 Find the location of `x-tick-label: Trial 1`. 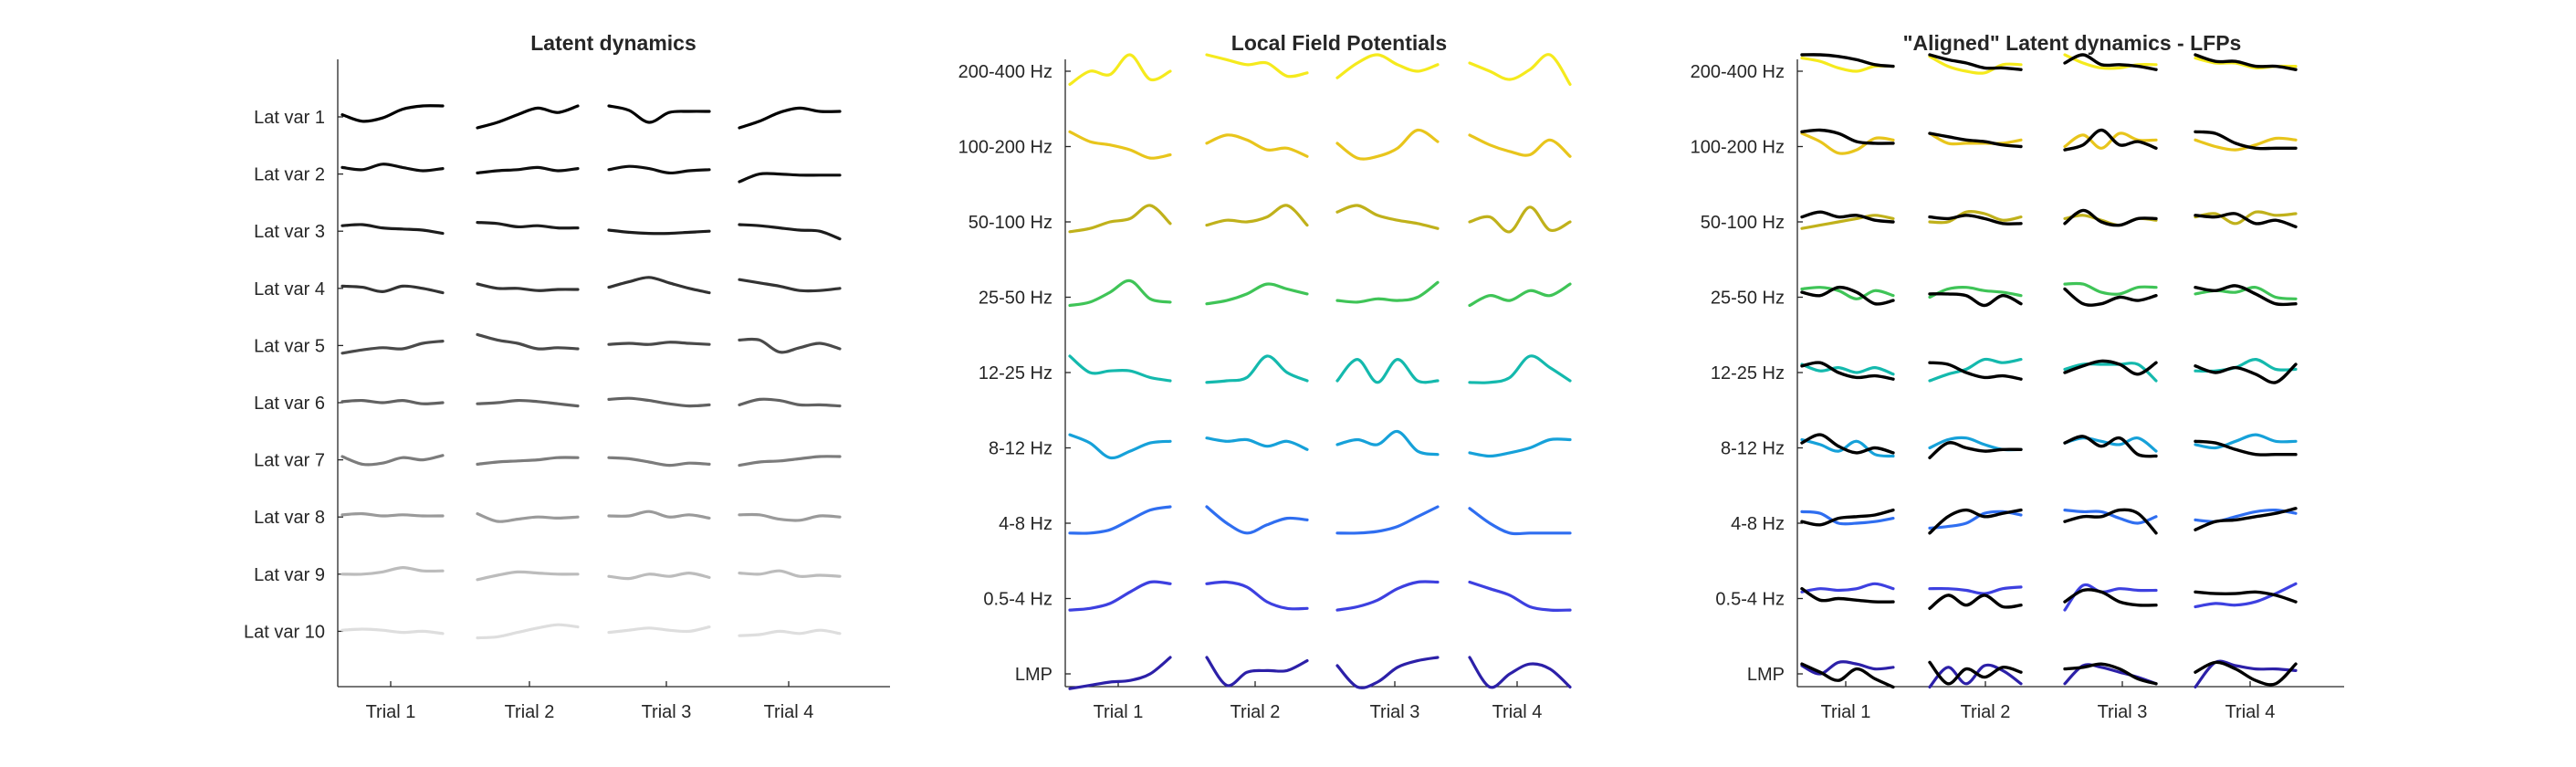

x-tick-label: Trial 1 is located at coordinates (1846, 712).